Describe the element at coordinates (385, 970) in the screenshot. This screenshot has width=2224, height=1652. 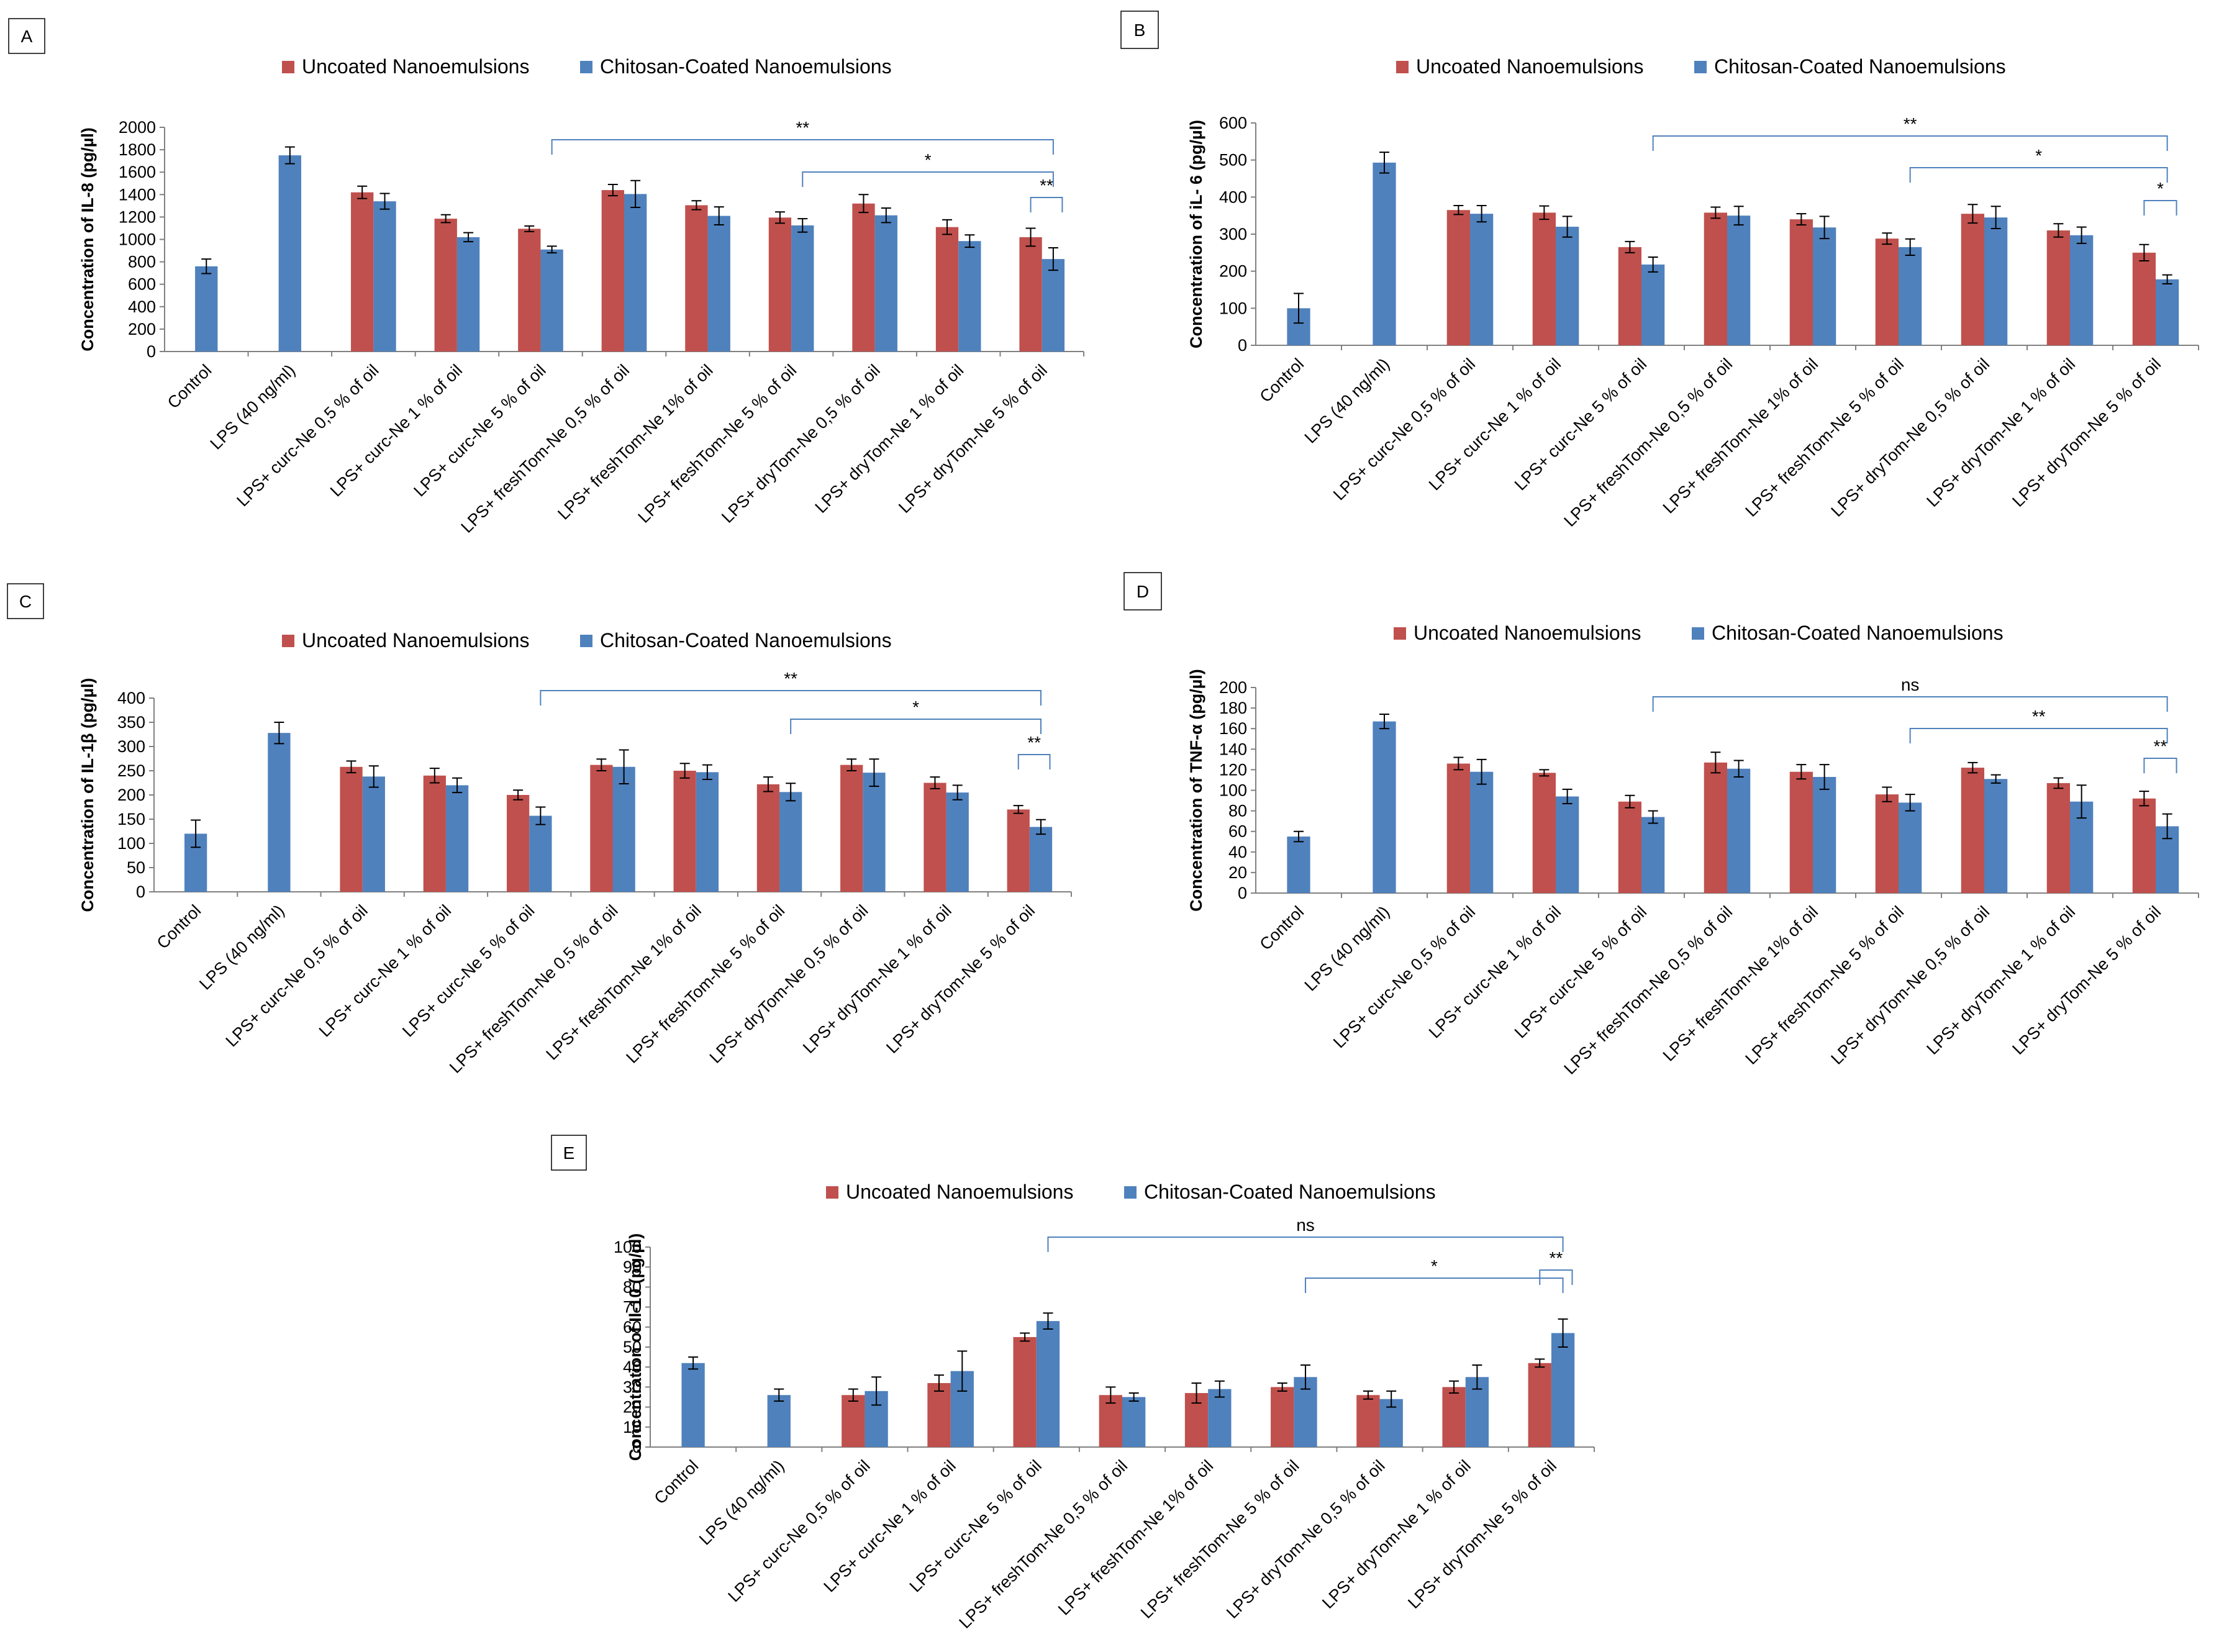
I see `panel-c-x-tick-label: LPS+ curc-Ne 1 % of oil` at that location.